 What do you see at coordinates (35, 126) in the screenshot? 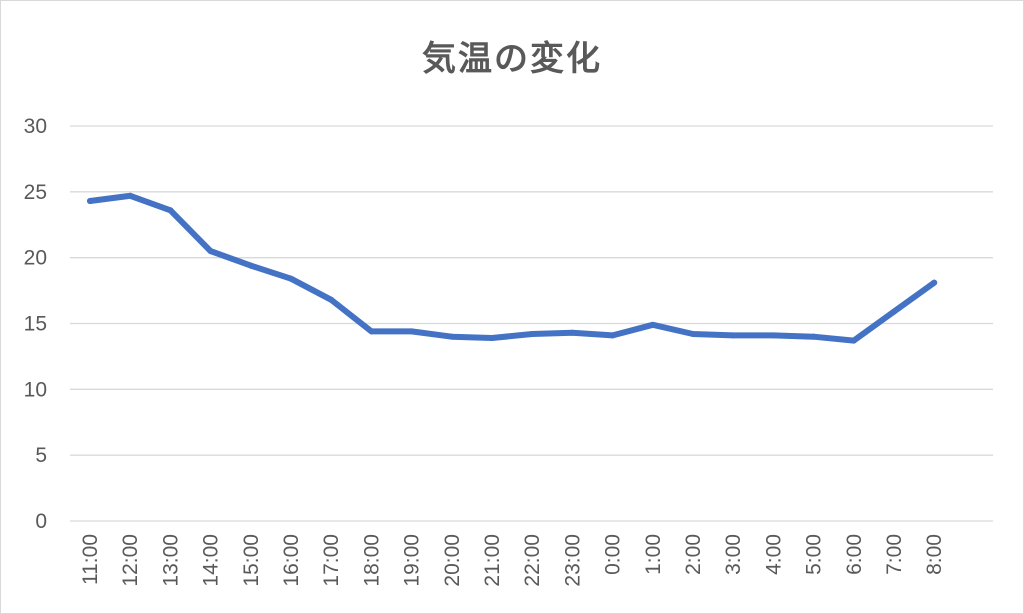
I see `y-tick-label: 30` at bounding box center [35, 126].